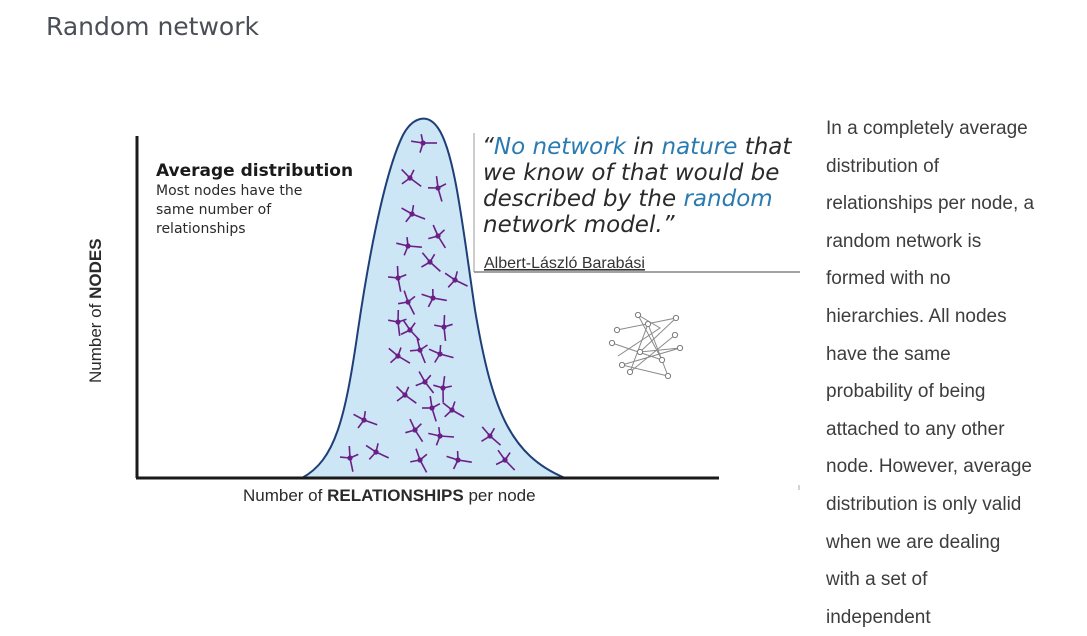 Image resolution: width=1087 pixels, height=636 pixels. I want to click on quote-line-2: we know of that would be, so click(631, 173).